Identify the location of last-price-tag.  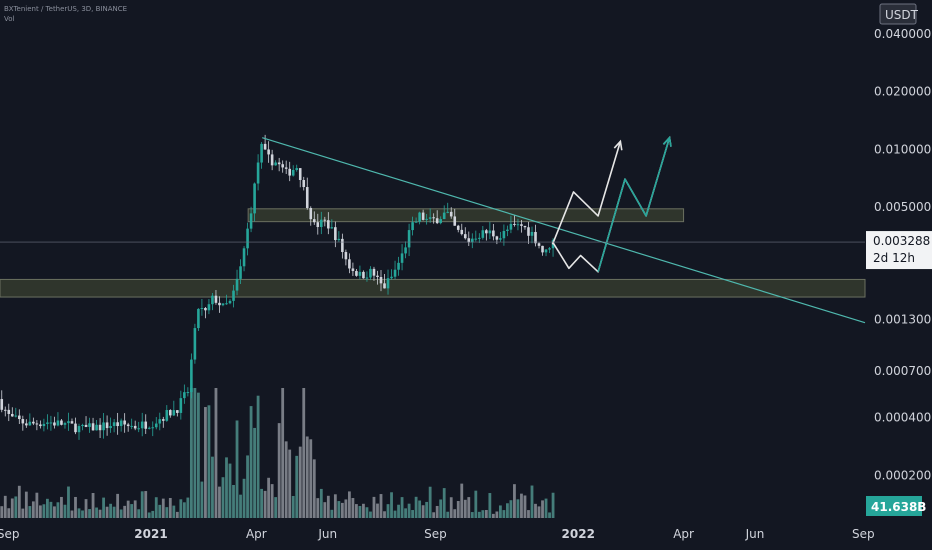
(899, 250).